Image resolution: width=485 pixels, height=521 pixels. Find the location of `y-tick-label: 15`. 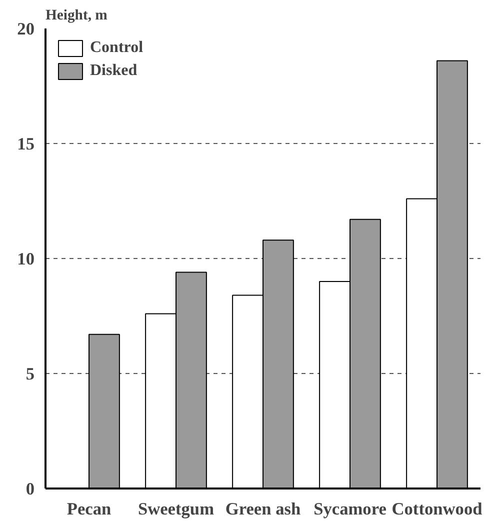

y-tick-label: 15 is located at coordinates (26, 144).